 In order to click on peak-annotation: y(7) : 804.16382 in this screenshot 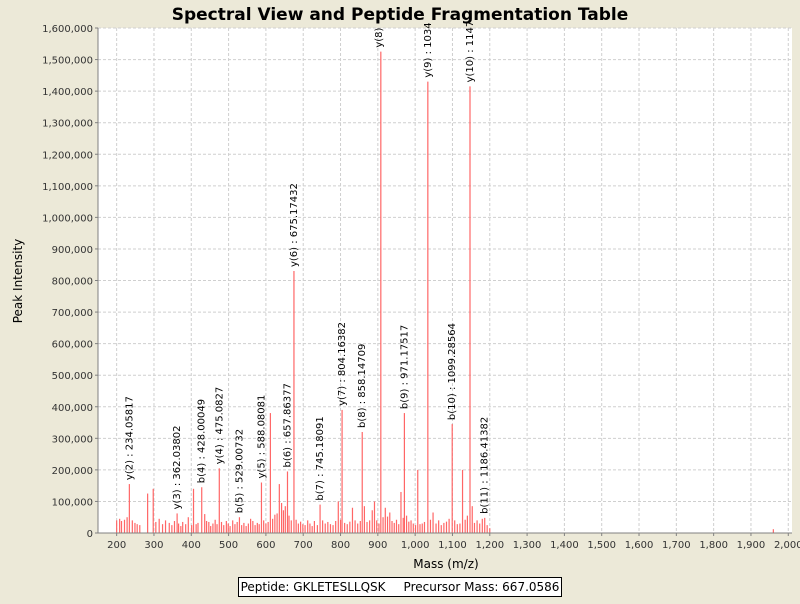, I will do `click(342, 364)`.